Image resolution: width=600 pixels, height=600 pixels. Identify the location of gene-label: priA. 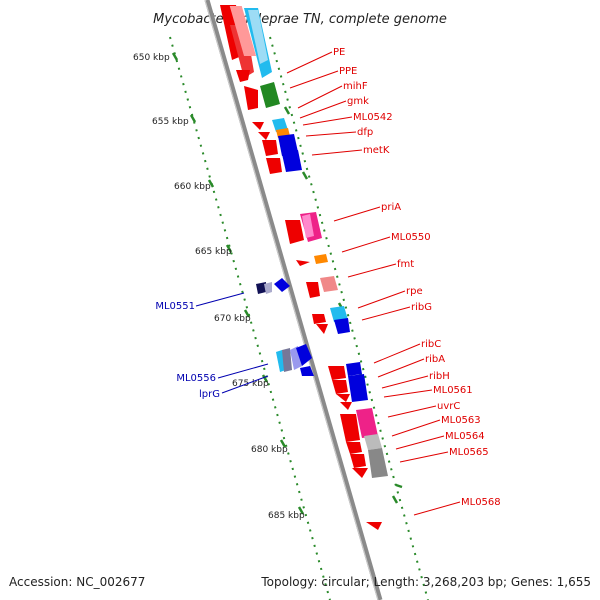
(391, 207).